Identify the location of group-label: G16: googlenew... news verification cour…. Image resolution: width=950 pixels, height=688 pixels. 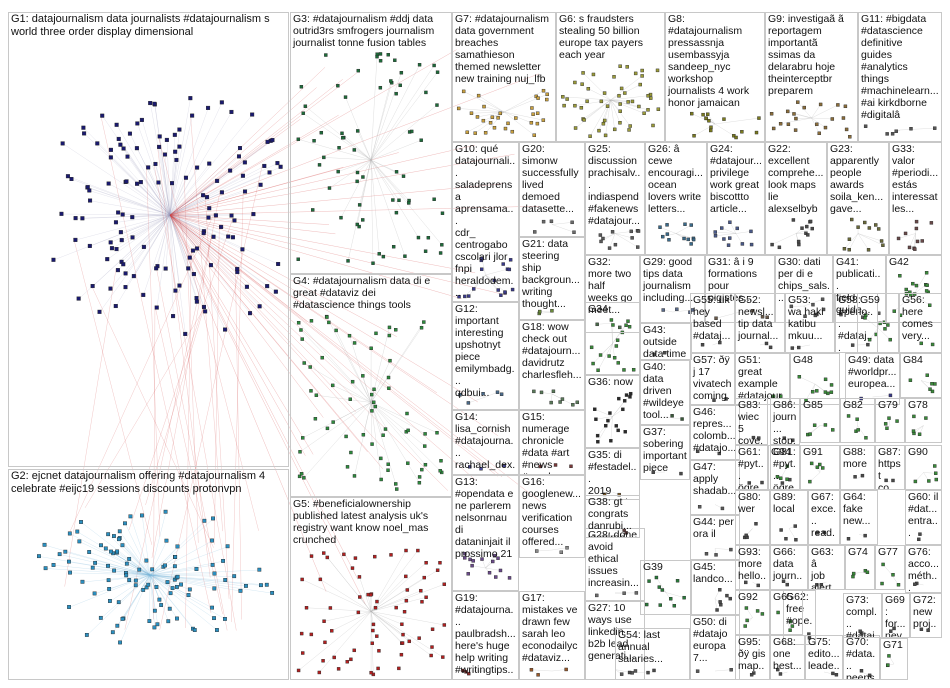
(551, 512).